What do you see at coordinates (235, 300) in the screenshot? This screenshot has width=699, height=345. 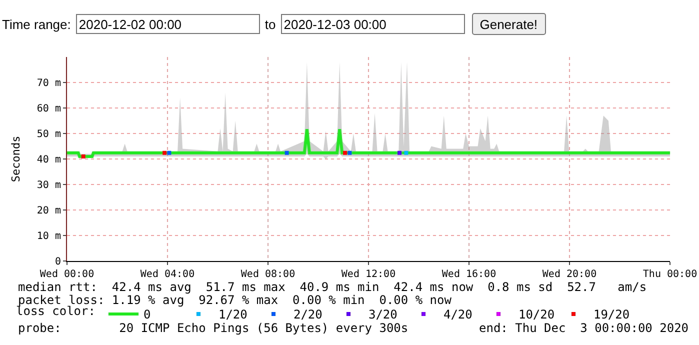 I see `text: packet loss: 1.19 % avg 92.67 % max 0.00 % min 0.00 % now` at bounding box center [235, 300].